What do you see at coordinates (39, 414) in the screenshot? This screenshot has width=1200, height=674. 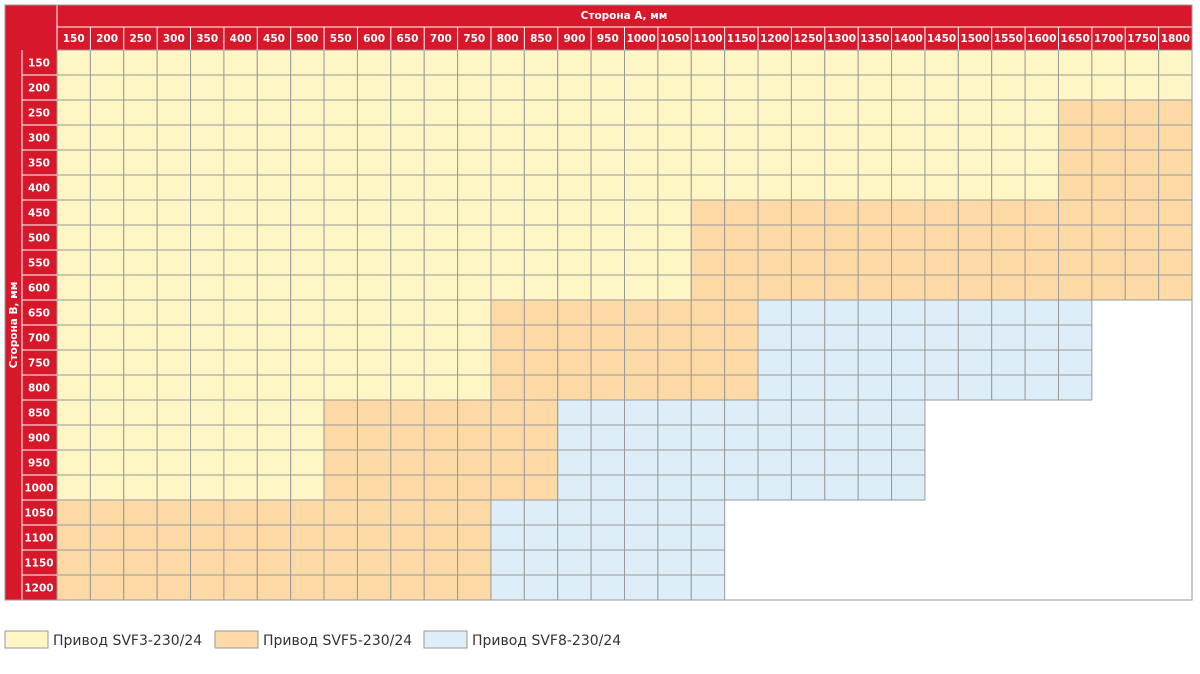 I see `row-label: 850` at bounding box center [39, 414].